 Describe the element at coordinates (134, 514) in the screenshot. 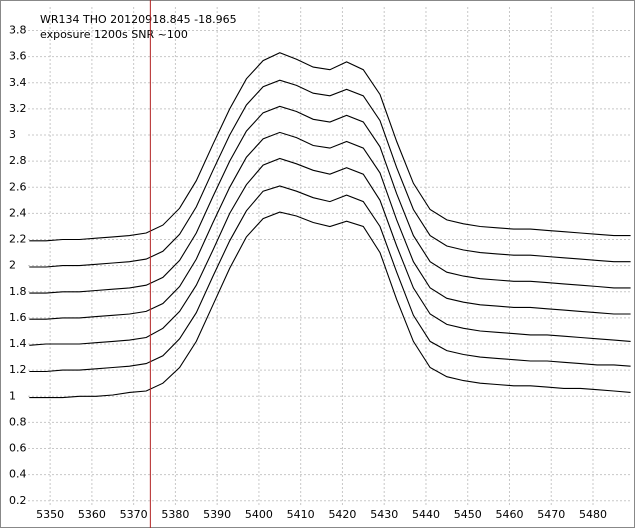

I see `x-tick-label: 5370` at that location.